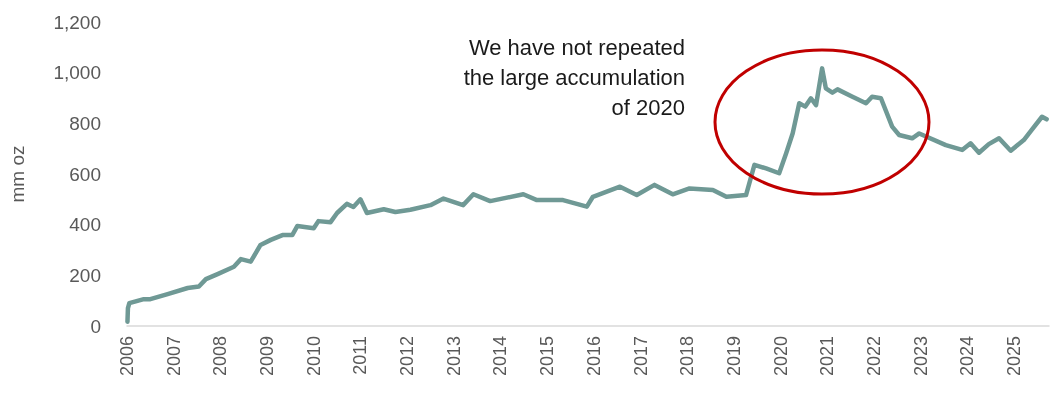  I want to click on x-tick-label: 2006, so click(127, 356).